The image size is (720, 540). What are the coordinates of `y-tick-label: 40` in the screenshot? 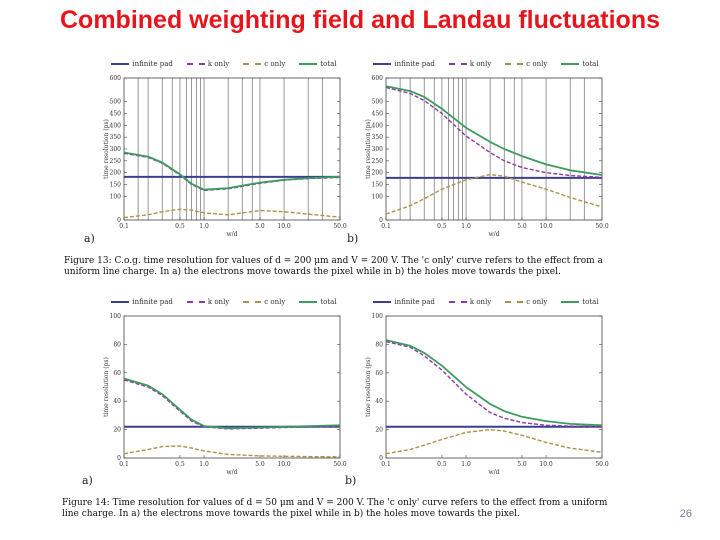 It's located at (379, 401).